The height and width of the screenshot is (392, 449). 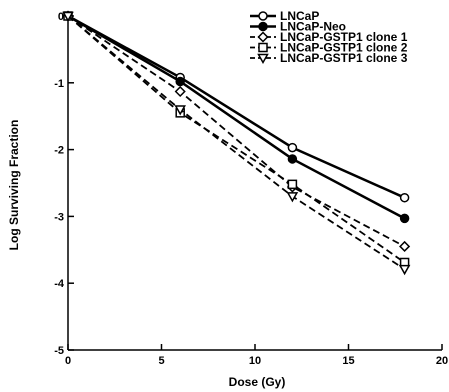 I want to click on legend-item-5: LNCaP-GSTP1 clone 3, so click(x=329, y=58).